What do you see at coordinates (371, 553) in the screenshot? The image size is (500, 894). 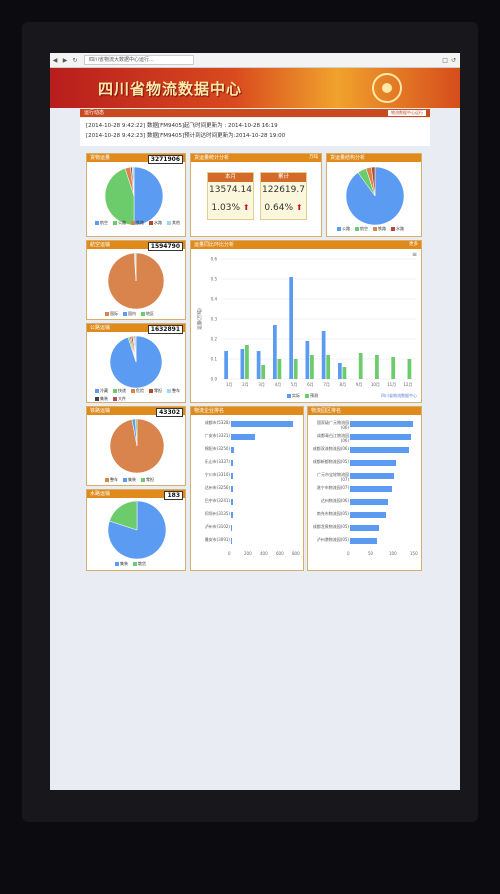 I see `x-tick-label: 50` at bounding box center [371, 553].